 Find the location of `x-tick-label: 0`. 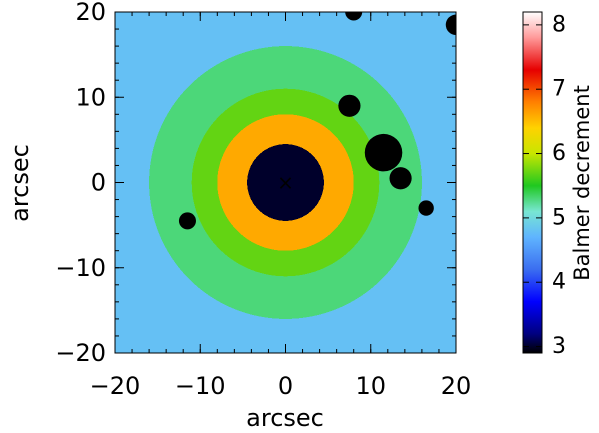

x-tick-label: 0 is located at coordinates (285, 386).